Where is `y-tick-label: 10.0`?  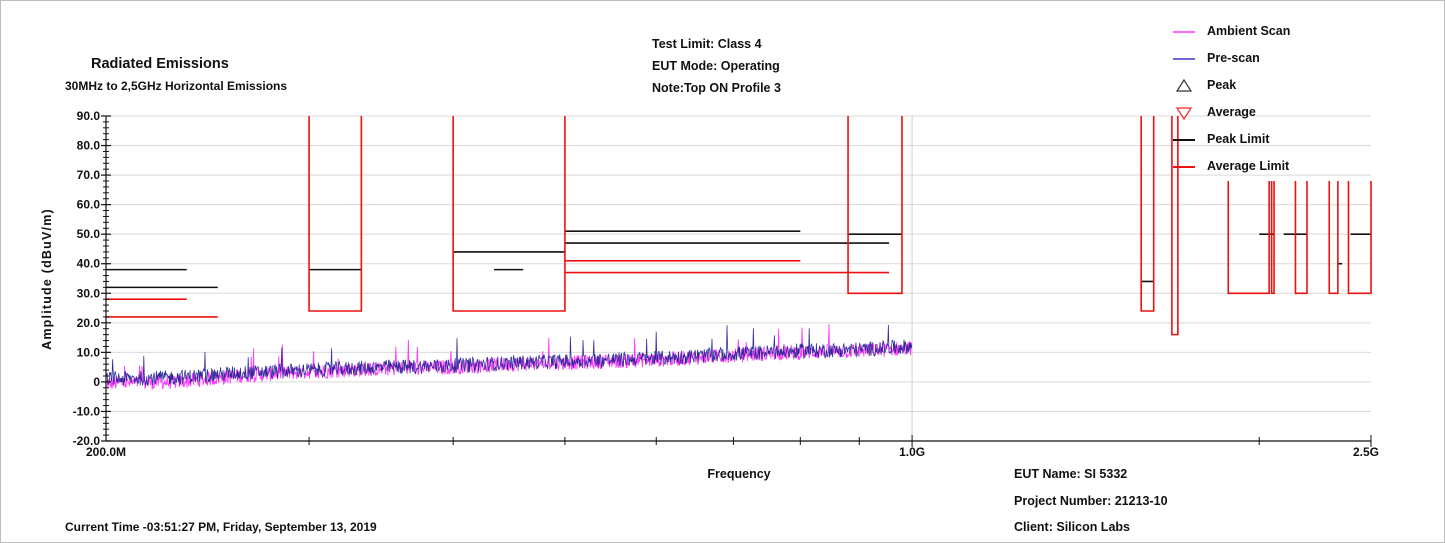 y-tick-label: 10.0 is located at coordinates (89, 352).